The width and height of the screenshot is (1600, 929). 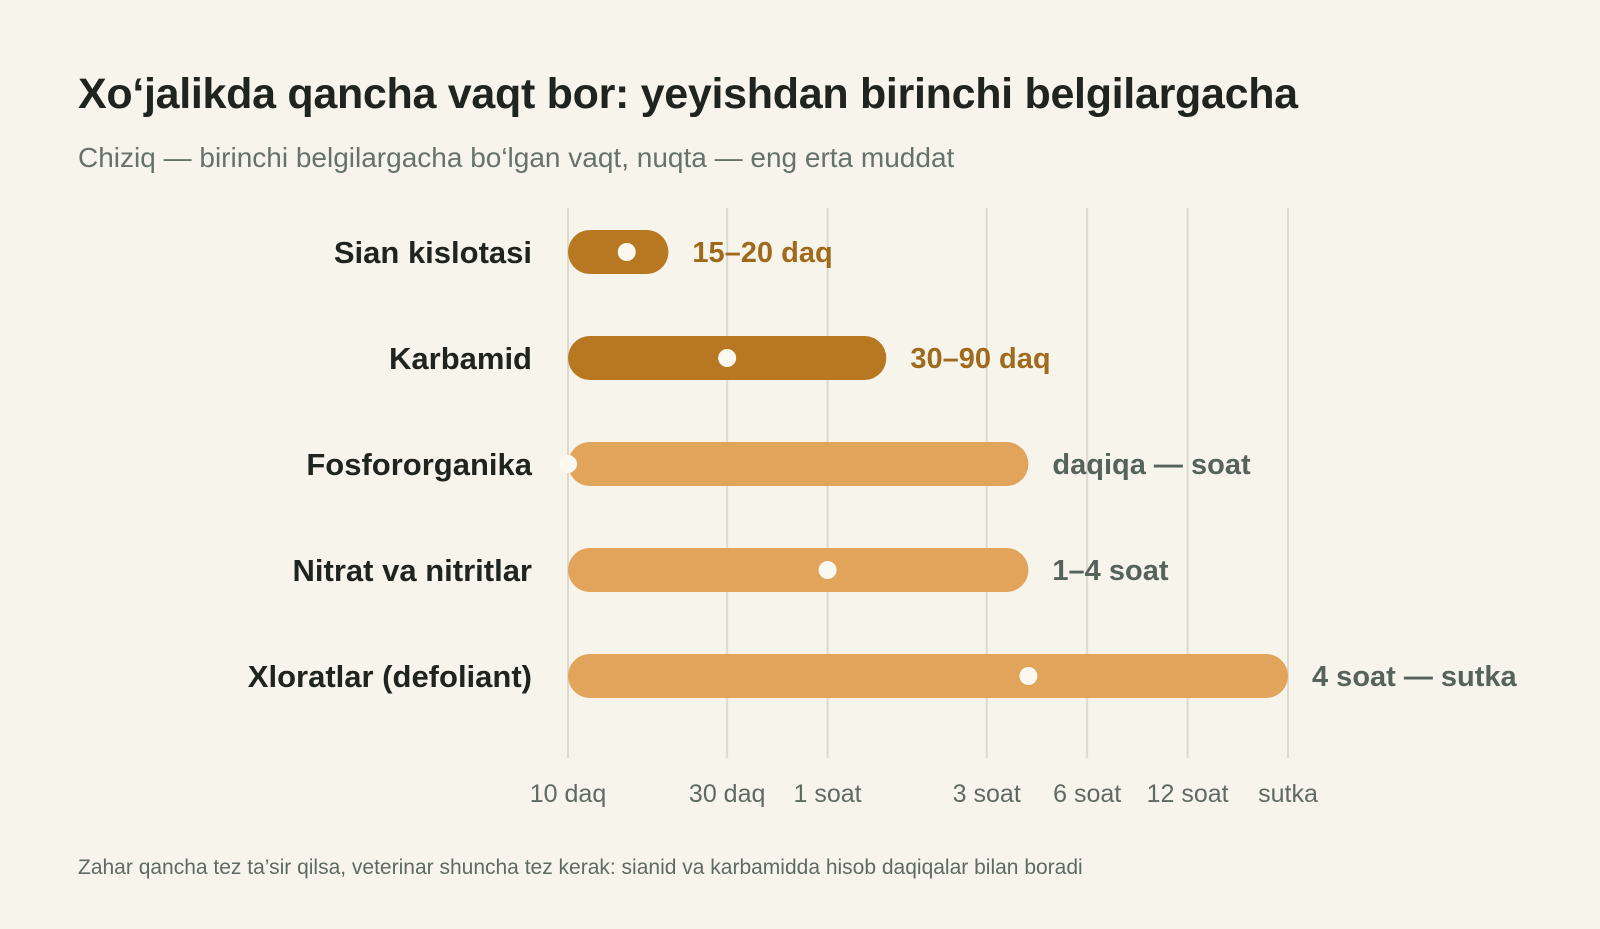 I want to click on chart-row: Xloratlar (defoliant) 4 soat — sutka, so click(x=883, y=676).